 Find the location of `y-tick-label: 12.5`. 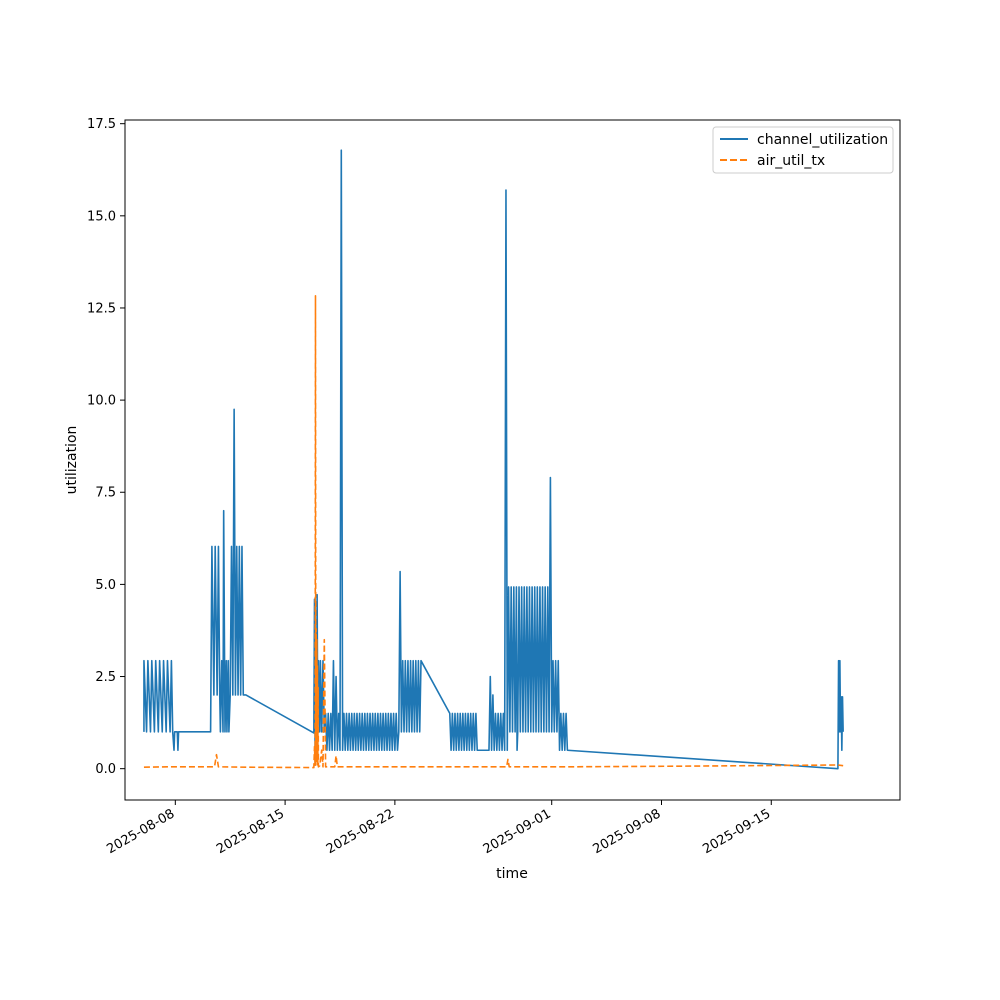

y-tick-label: 12.5 is located at coordinates (101, 308).